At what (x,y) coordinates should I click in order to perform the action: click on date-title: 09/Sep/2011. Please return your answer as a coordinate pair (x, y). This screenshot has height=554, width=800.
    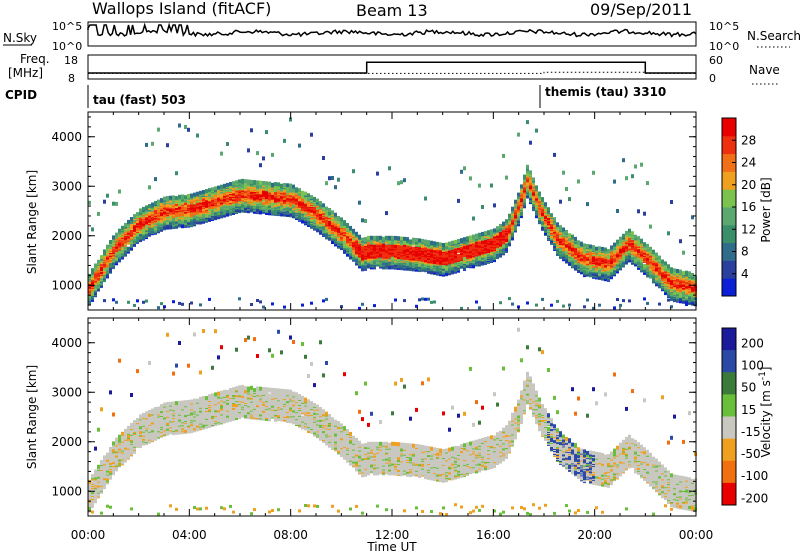
    Looking at the image, I should click on (641, 9).